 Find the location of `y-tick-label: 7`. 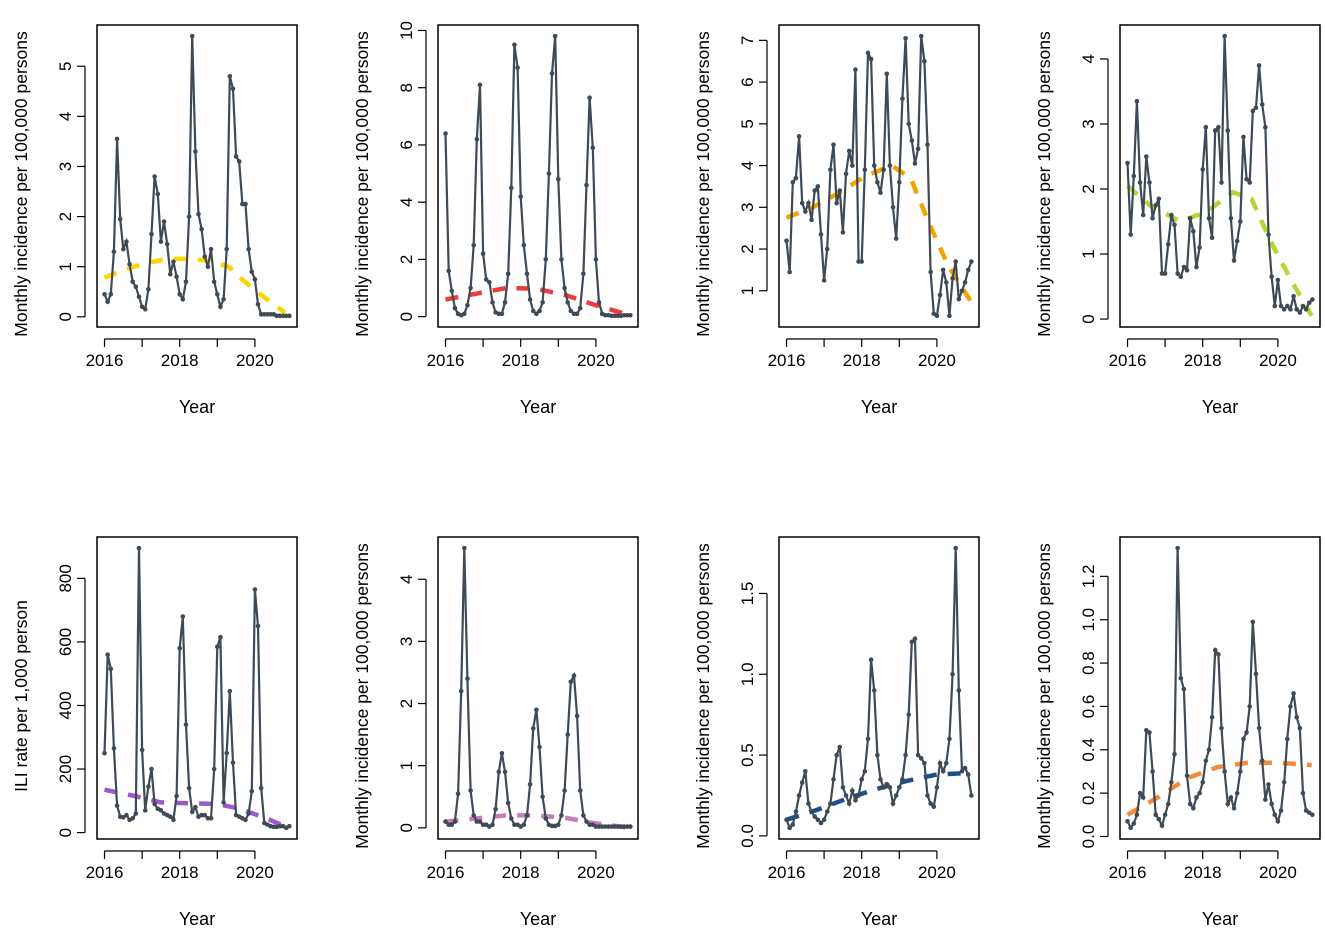

y-tick-label: 7 is located at coordinates (747, 40).